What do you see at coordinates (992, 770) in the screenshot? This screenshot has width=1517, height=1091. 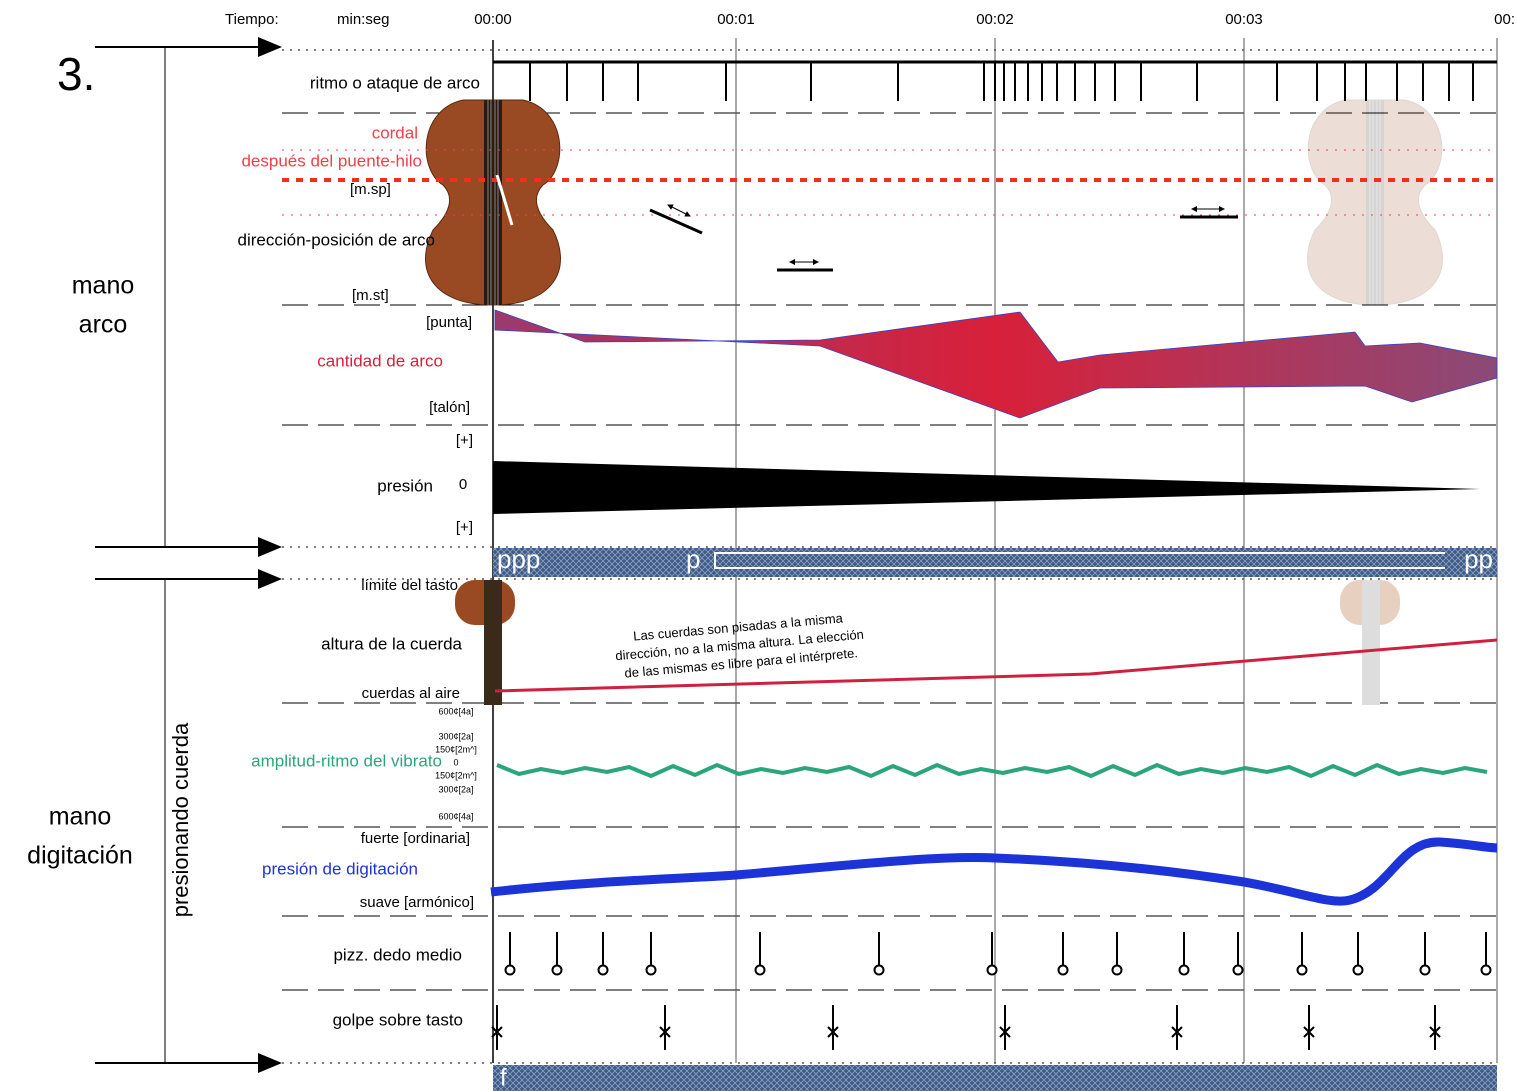 I see `vibrato` at bounding box center [992, 770].